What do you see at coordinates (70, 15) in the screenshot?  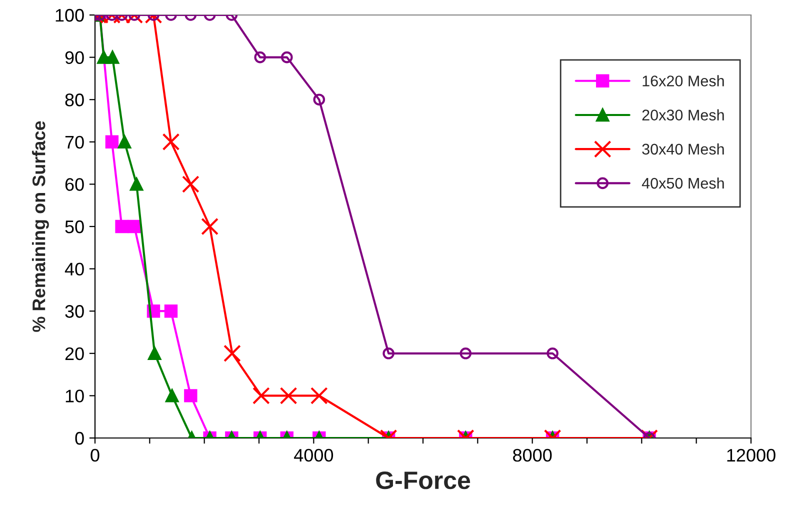 I see `y-tick-label: 100` at bounding box center [70, 15].